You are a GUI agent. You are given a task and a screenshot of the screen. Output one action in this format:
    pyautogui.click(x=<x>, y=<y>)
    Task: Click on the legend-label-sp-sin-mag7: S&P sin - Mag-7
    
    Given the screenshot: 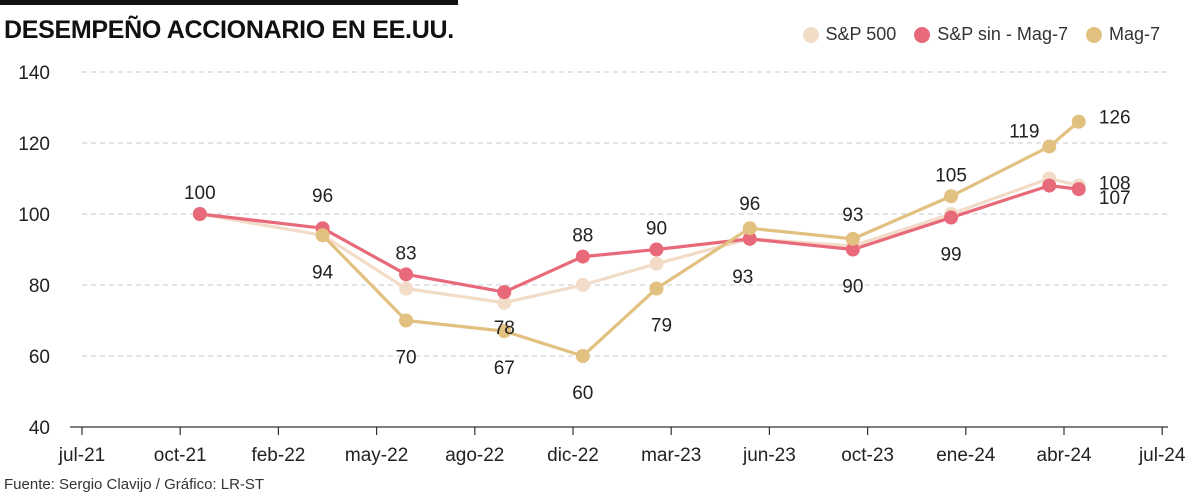 What is the action you would take?
    pyautogui.click(x=1002, y=34)
    